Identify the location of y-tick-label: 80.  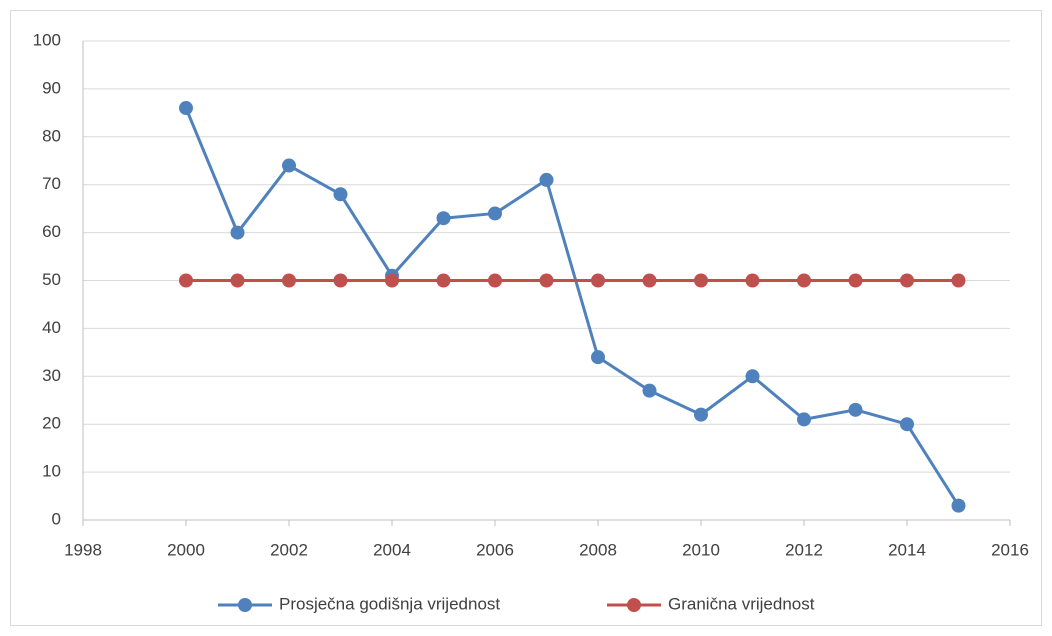
(51, 135).